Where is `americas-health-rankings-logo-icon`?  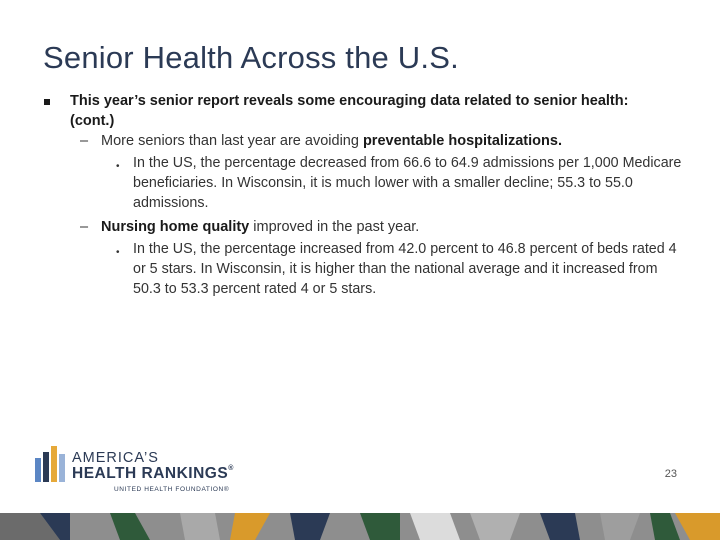 americas-health-rankings-logo-icon is located at coordinates (50, 464).